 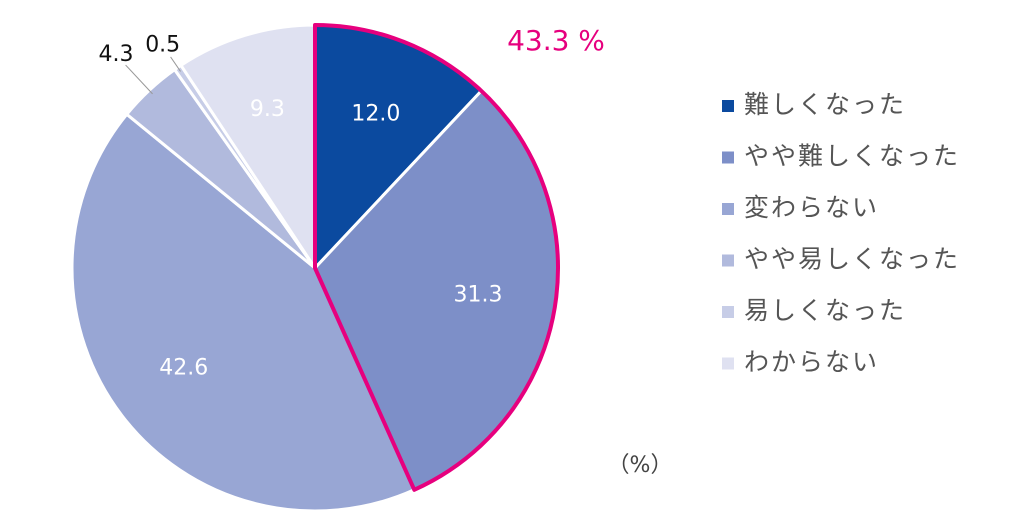 I want to click on unit-label: （%）, so click(x=640, y=465).